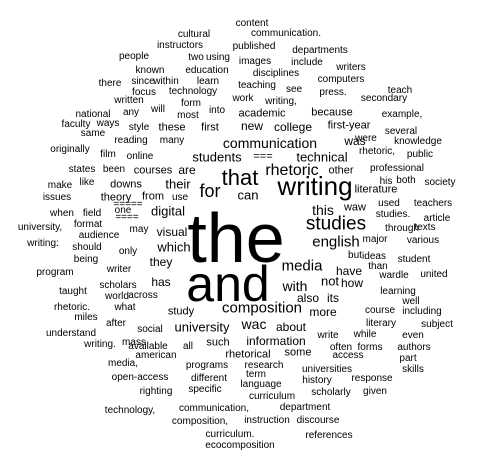  What do you see at coordinates (423, 240) in the screenshot?
I see `cloud-word: various` at bounding box center [423, 240].